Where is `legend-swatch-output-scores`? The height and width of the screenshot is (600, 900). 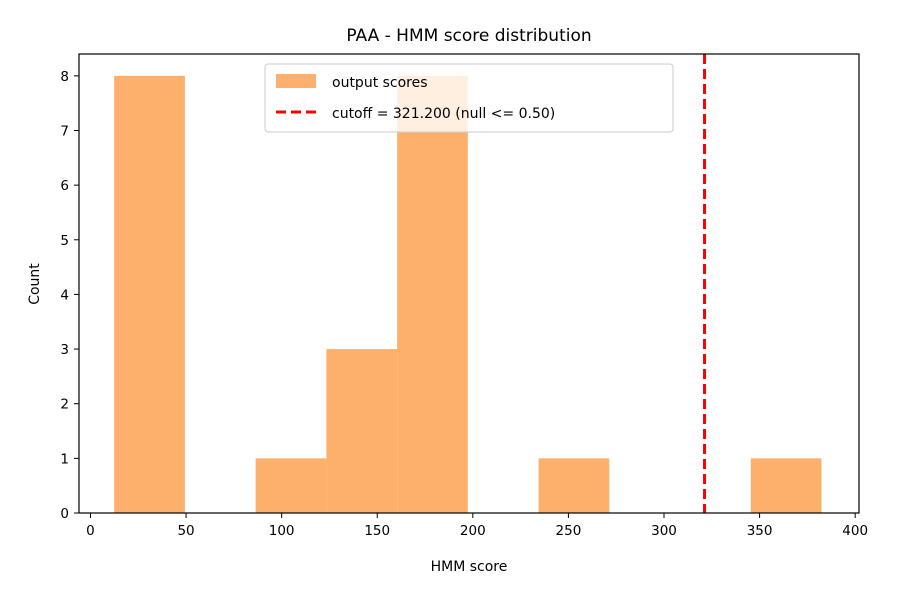
legend-swatch-output-scores is located at coordinates (296, 81).